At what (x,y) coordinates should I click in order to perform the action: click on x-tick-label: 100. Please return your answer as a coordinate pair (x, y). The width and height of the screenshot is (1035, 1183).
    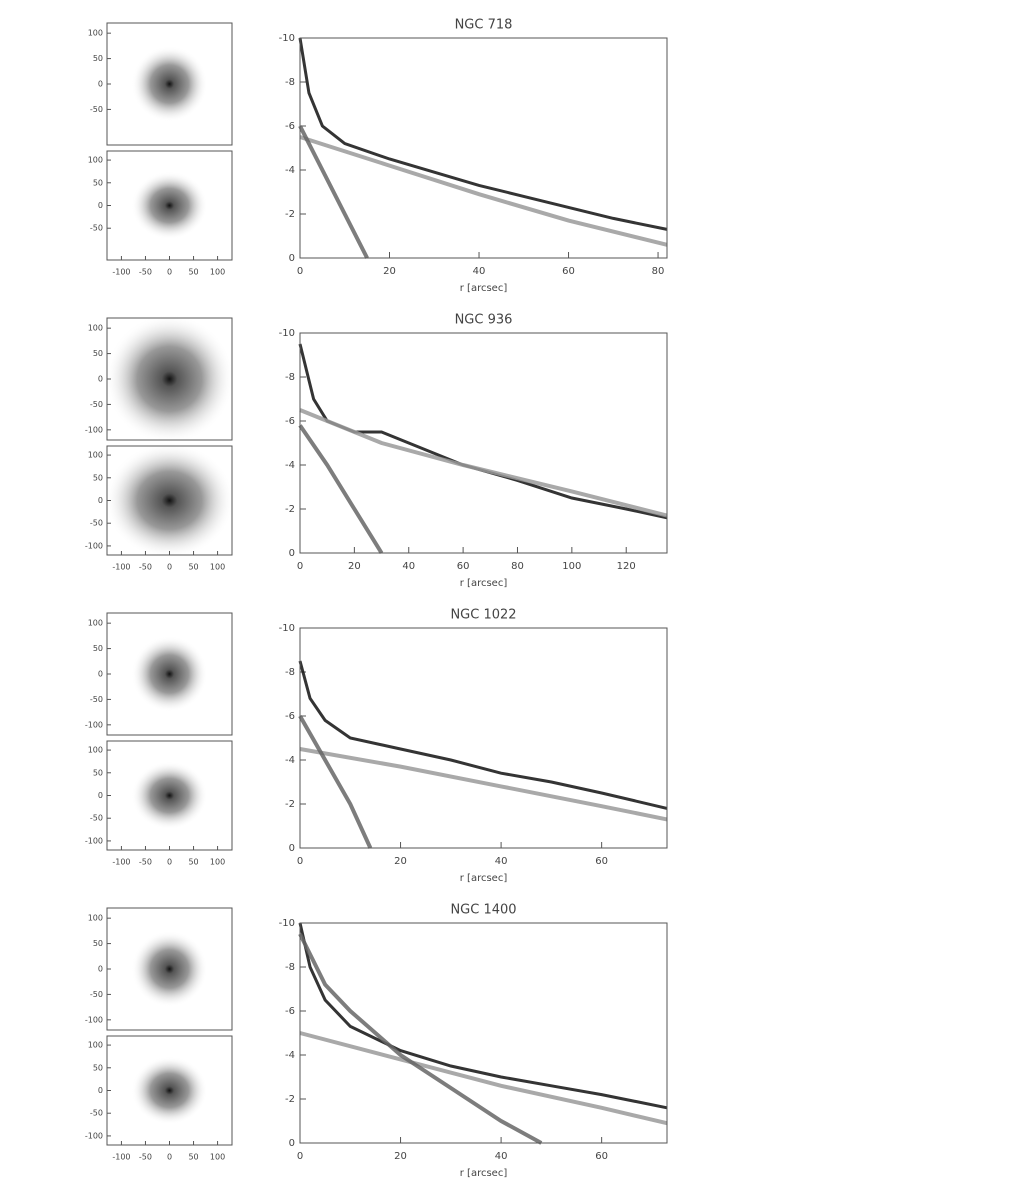
    Looking at the image, I should click on (571, 566).